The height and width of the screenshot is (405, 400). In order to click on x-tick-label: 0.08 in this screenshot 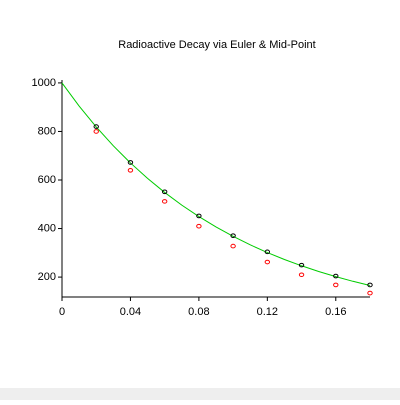, I will do `click(198, 312)`.